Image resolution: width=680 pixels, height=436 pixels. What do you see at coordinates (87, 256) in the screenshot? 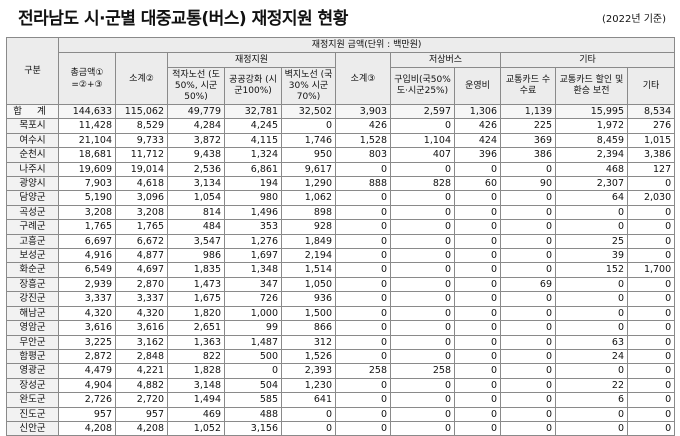
I see `value-cell: 4,916` at bounding box center [87, 256].